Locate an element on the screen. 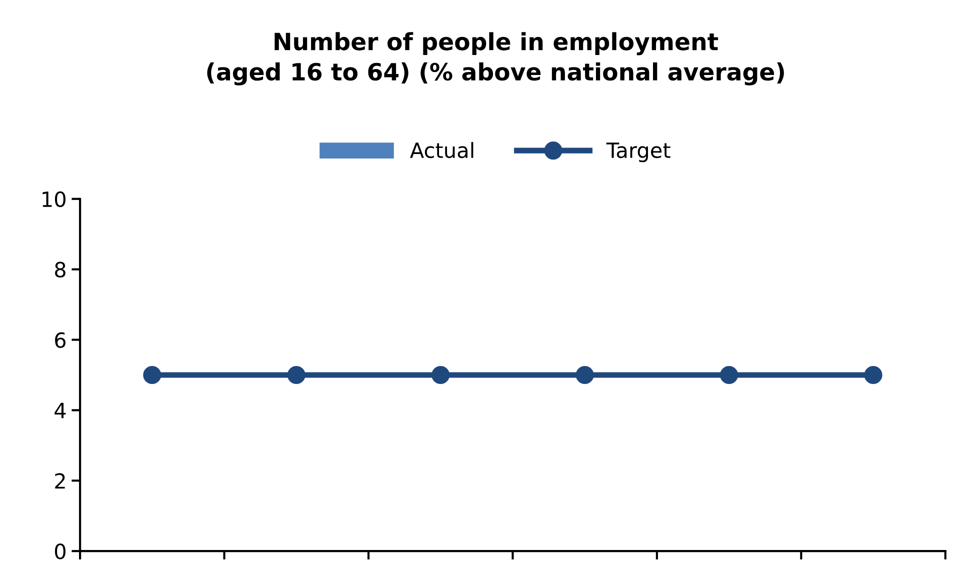  y-tick-label: 6 is located at coordinates (60, 340).